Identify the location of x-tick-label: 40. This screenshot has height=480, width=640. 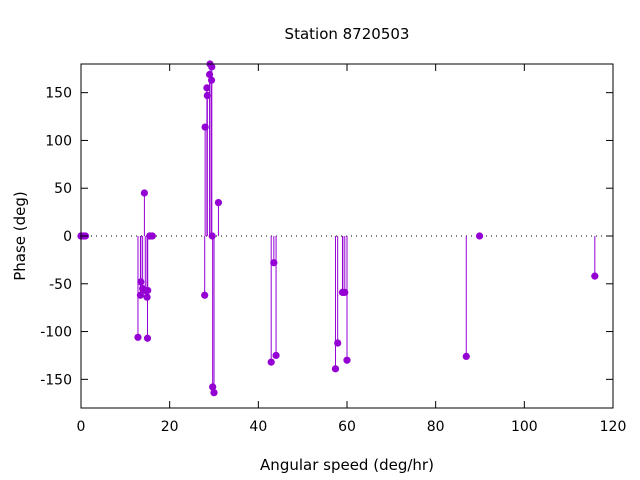
(258, 427).